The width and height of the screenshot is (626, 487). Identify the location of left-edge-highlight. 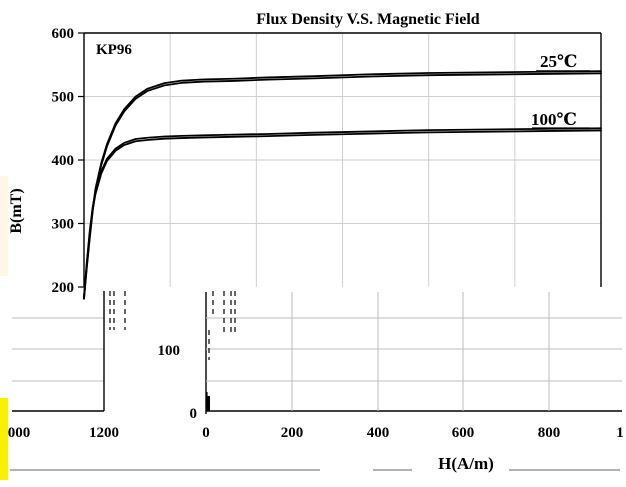
(4, 226).